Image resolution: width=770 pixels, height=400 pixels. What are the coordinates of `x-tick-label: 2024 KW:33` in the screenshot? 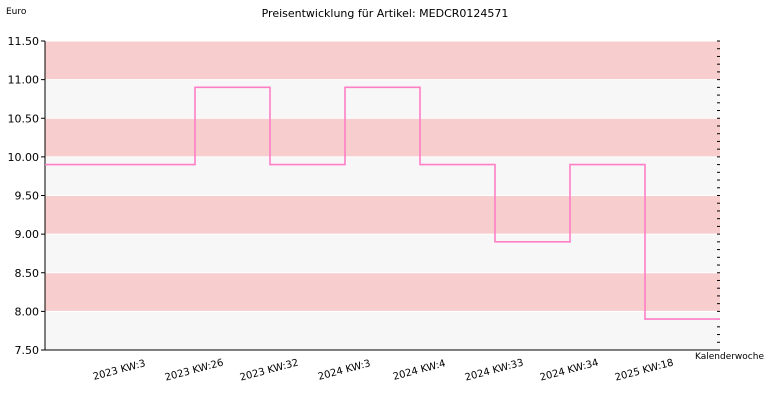 It's located at (494, 370).